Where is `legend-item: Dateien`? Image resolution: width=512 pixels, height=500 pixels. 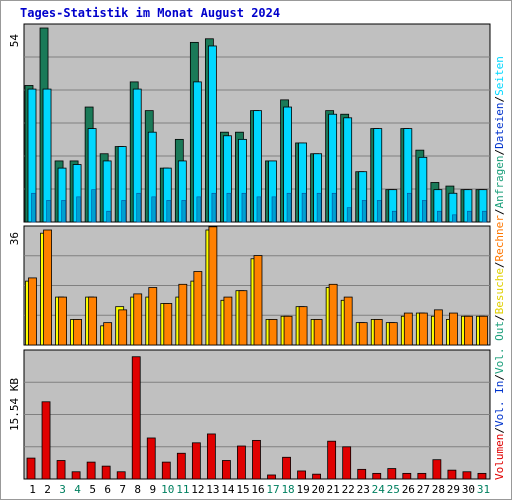
legend-item: Dateien is located at coordinates (499, 125).